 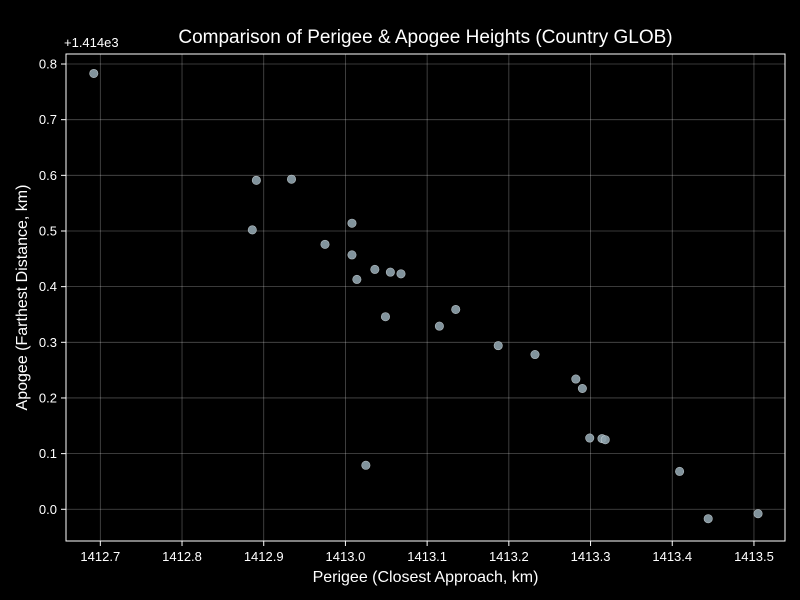 What do you see at coordinates (48, 175) in the screenshot?
I see `y-tick-label: 0.6` at bounding box center [48, 175].